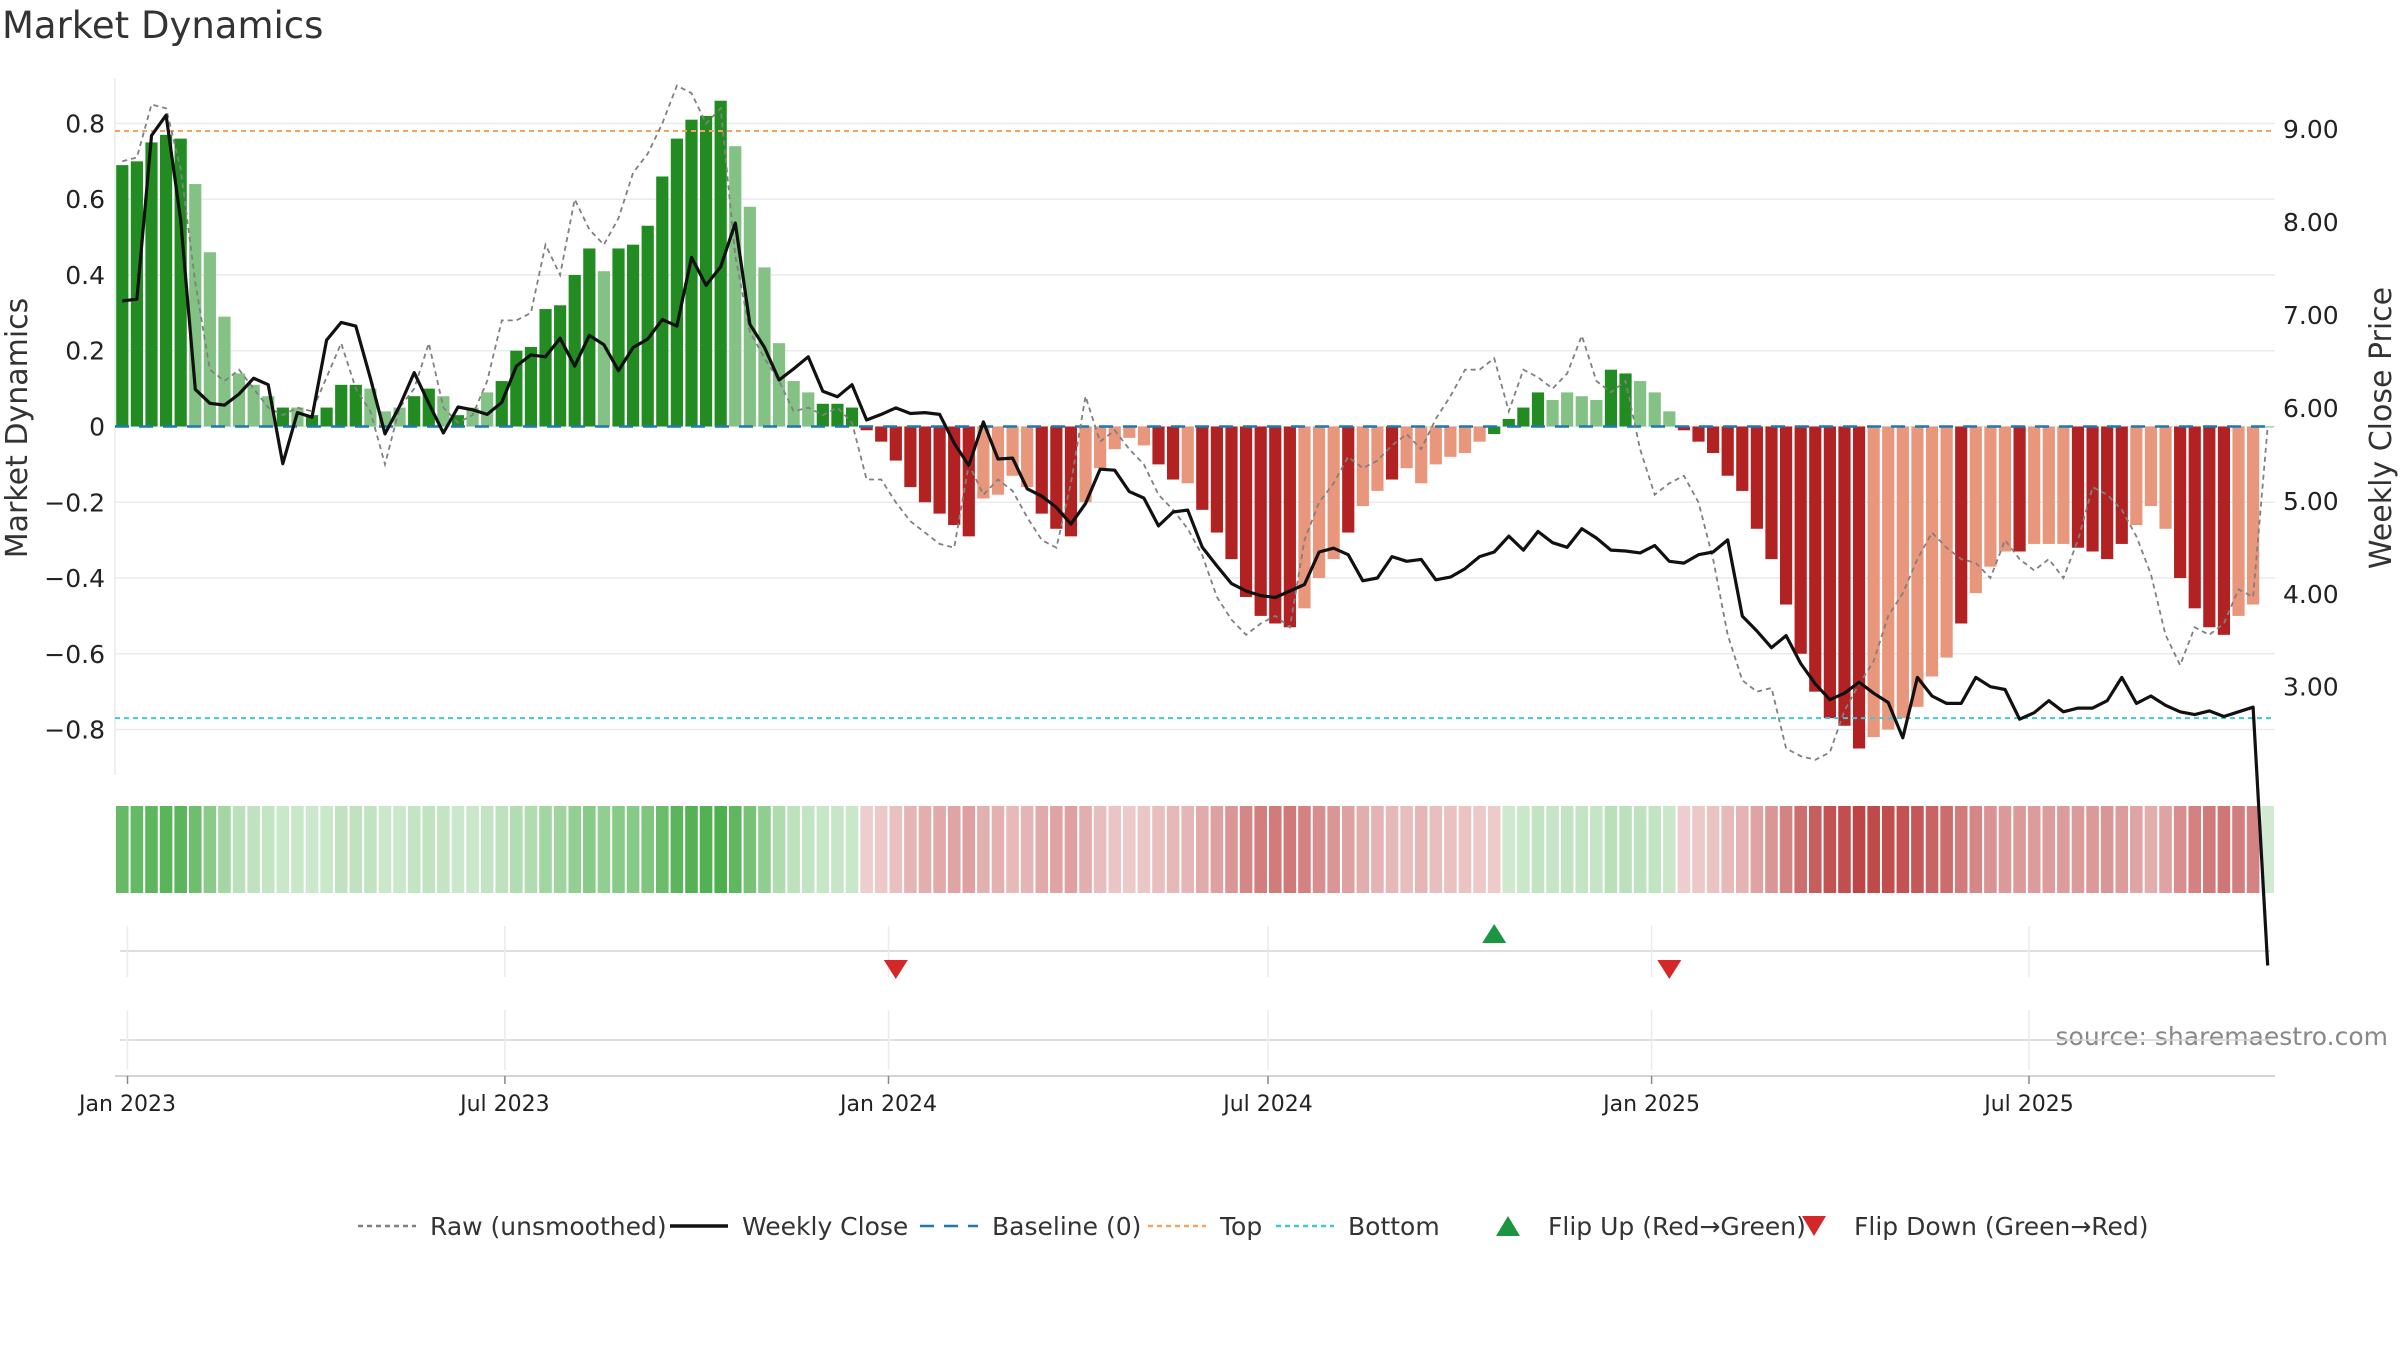 Image resolution: width=2400 pixels, height=1350 pixels. I want to click on y-tick-label-left: 0, so click(97, 427).